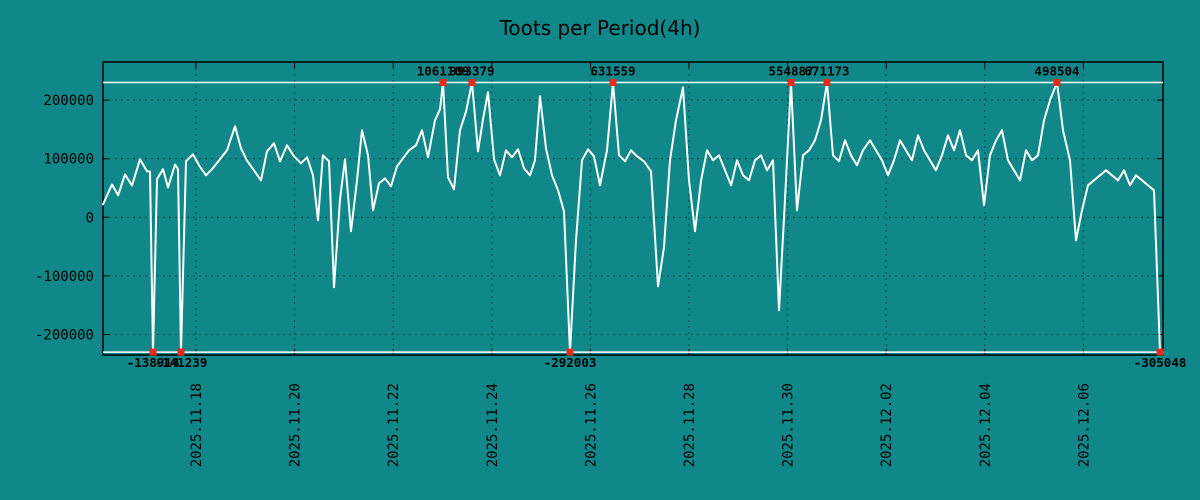 The image size is (1200, 500). Describe the element at coordinates (296, 425) in the screenshot. I see `x-tick-label: 2025.11.20` at that location.